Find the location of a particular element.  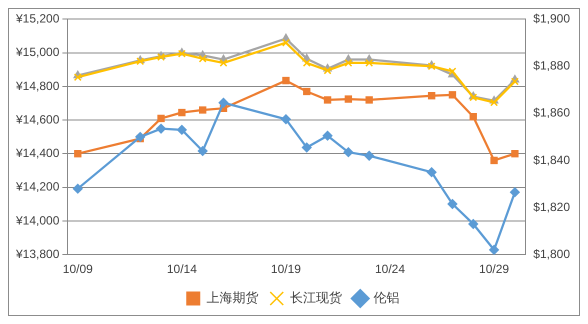

y-tick-label: ¥14,000 is located at coordinates (37, 220).